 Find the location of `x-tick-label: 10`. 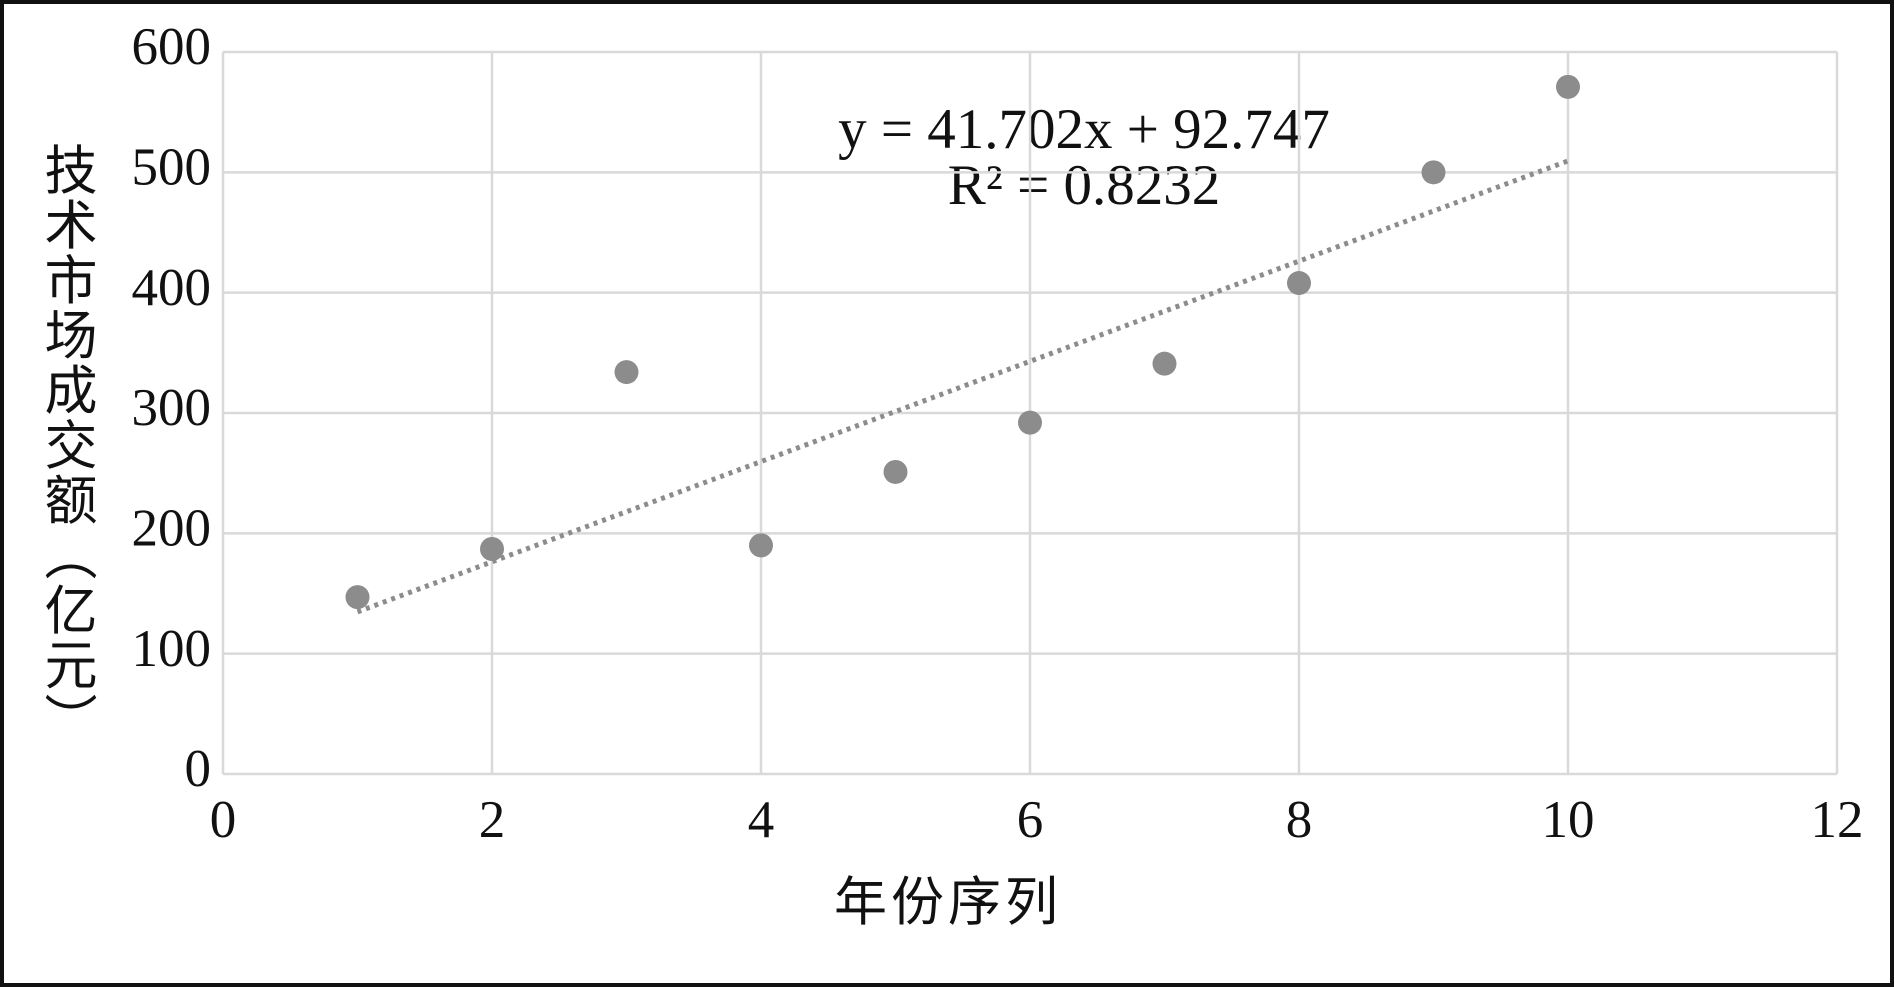

x-tick-label: 10 is located at coordinates (1568, 820).